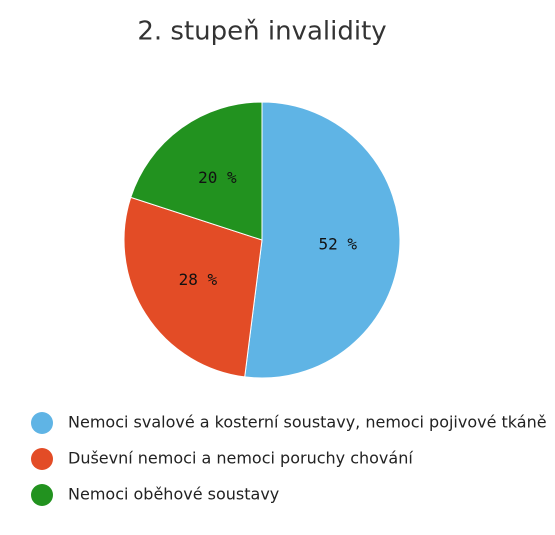 The image size is (555, 535). Describe the element at coordinates (261, 32) in the screenshot. I see `chart-title: 2. stupeň invalidity` at that location.